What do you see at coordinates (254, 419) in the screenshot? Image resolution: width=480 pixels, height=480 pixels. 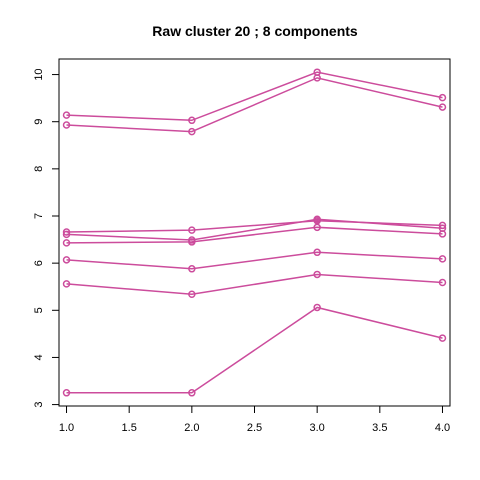 I see `x-axis: 1.0 1.5 2.0 2.5 3.0 3.5 4.0` at bounding box center [254, 419].